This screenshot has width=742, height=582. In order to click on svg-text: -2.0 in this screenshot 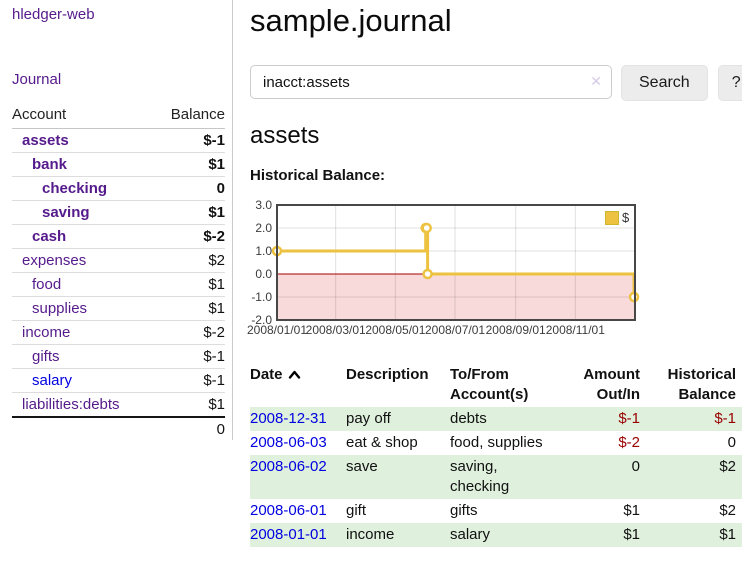, I will do `click(261, 320)`.